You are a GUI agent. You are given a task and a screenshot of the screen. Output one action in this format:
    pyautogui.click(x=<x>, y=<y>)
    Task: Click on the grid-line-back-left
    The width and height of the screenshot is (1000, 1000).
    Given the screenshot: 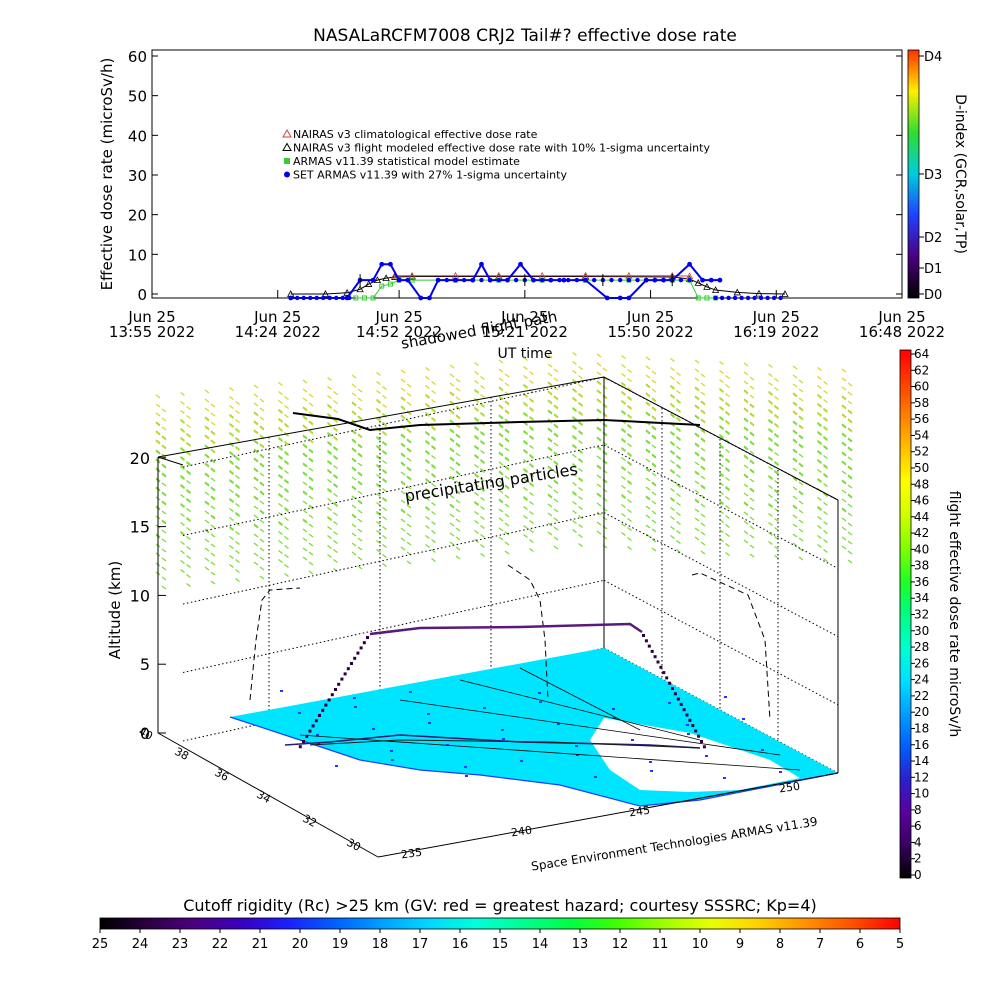 What is the action you would take?
    pyautogui.click(x=381, y=420)
    